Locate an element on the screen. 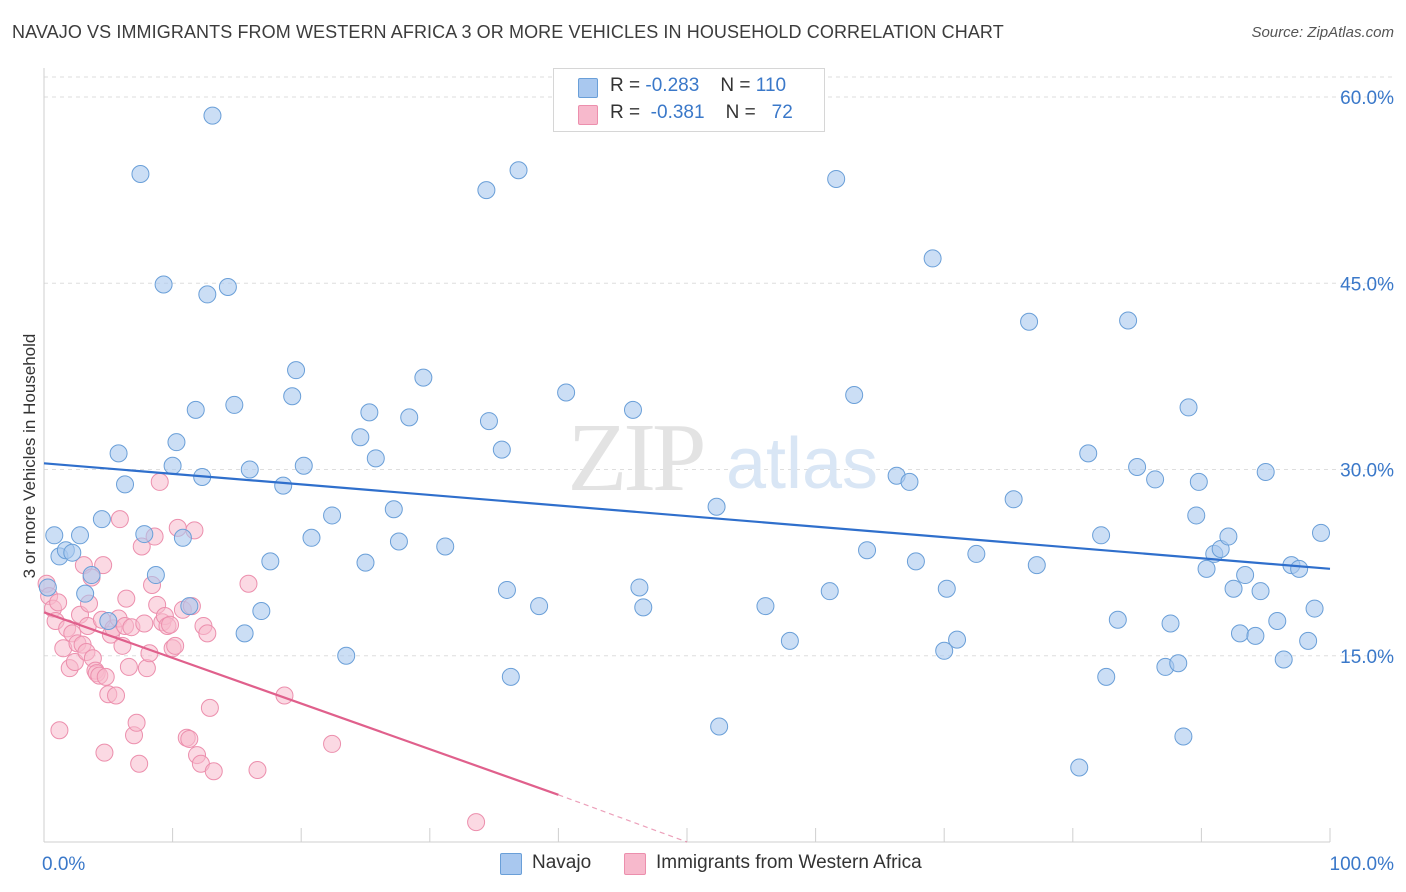 This screenshot has width=1406, height=892. legend-n-label: N = is located at coordinates (735, 85).